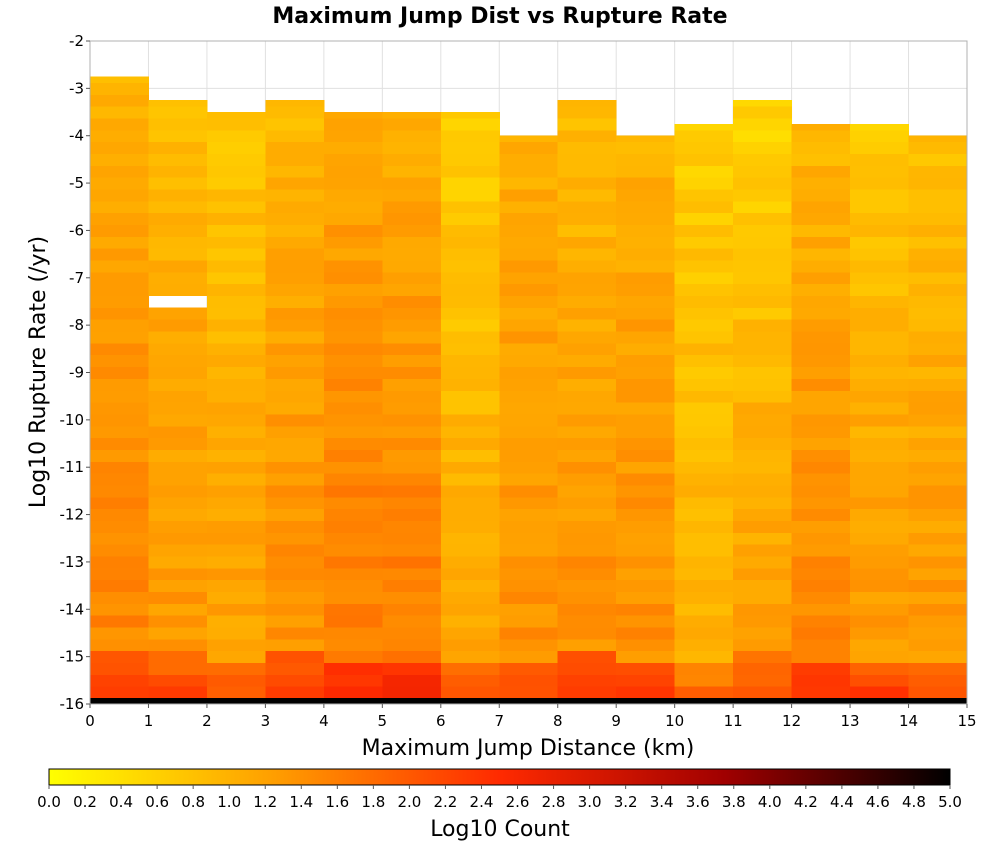 The image size is (1000, 850). What do you see at coordinates (770, 802) in the screenshot?
I see `colorbar-tick-label: 4.0` at bounding box center [770, 802].